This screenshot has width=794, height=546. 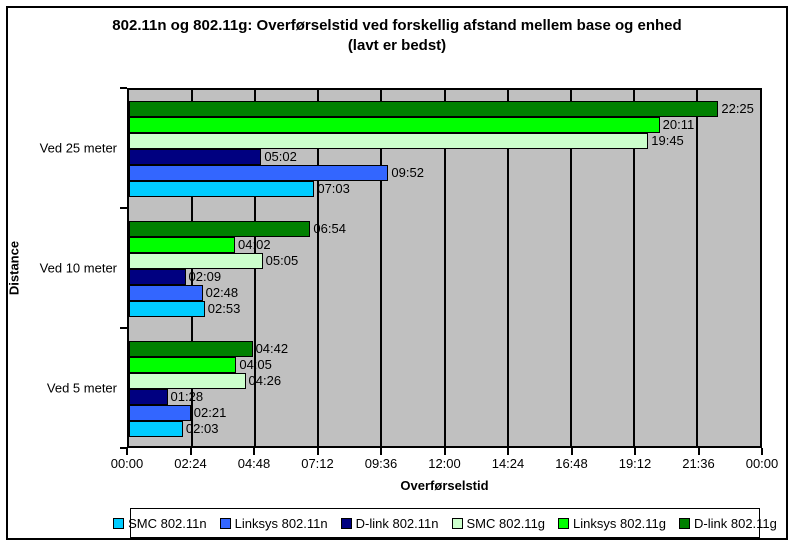 What do you see at coordinates (444, 349) in the screenshot?
I see `bar-row: 04:42` at bounding box center [444, 349].